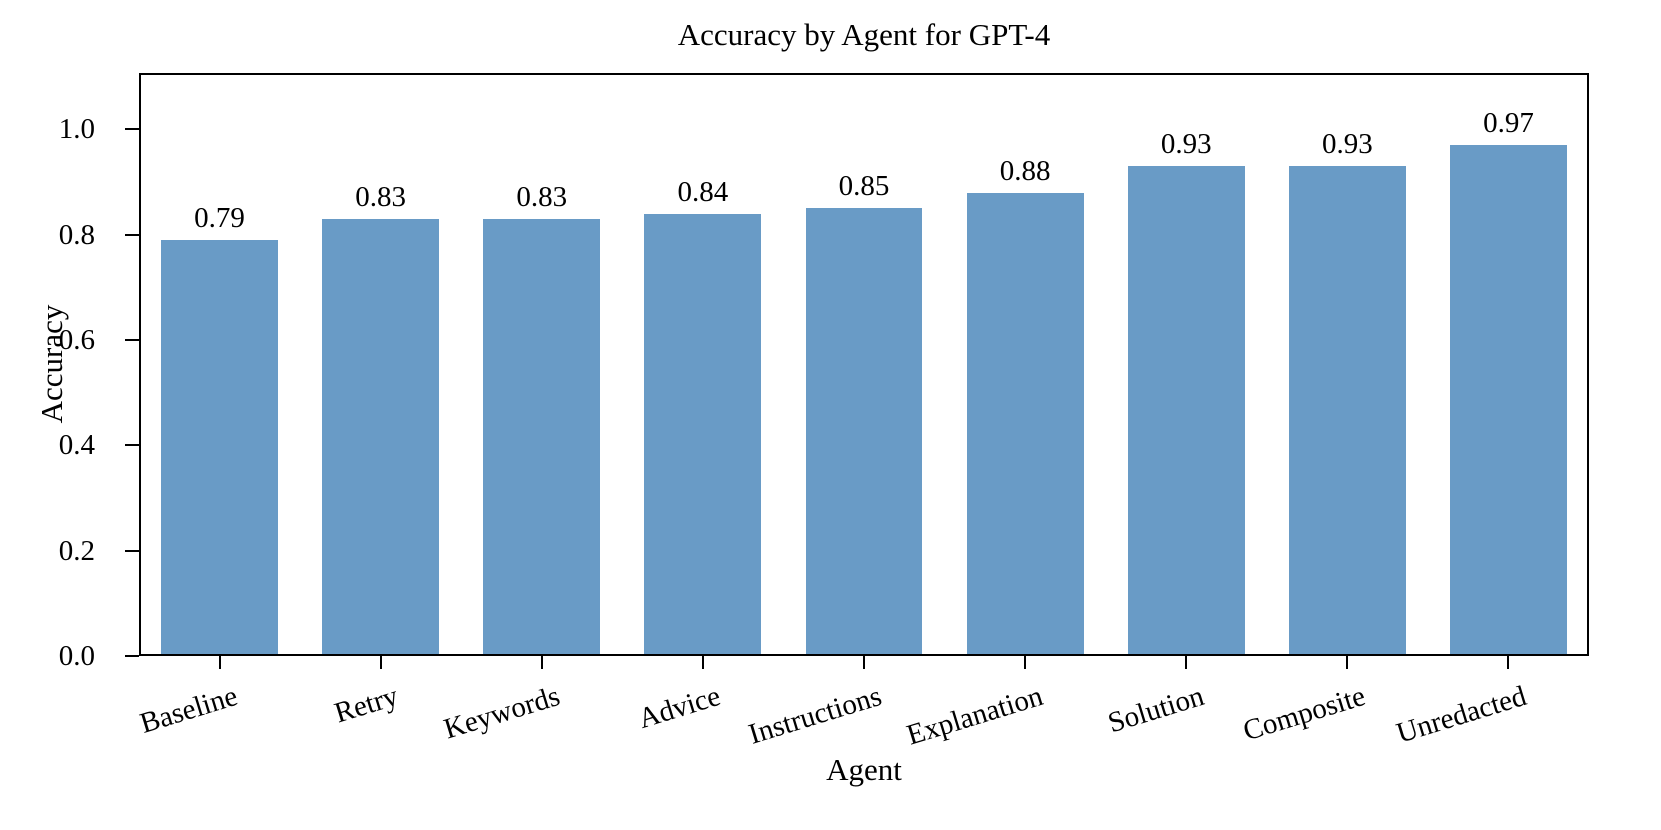 The width and height of the screenshot is (1661, 830). Describe the element at coordinates (703, 433) in the screenshot. I see `bar-advice` at that location.